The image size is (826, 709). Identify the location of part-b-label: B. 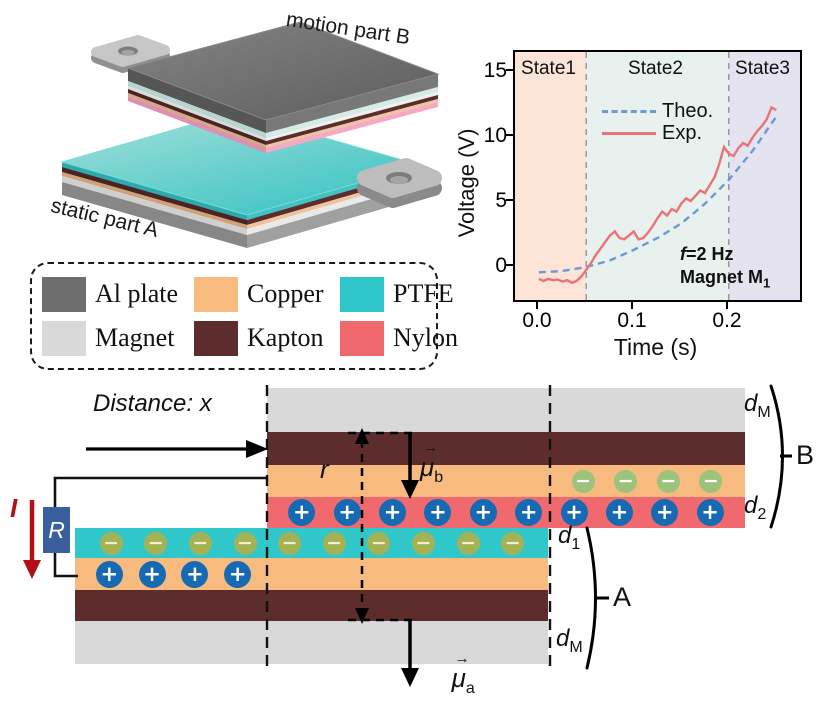
(805, 455).